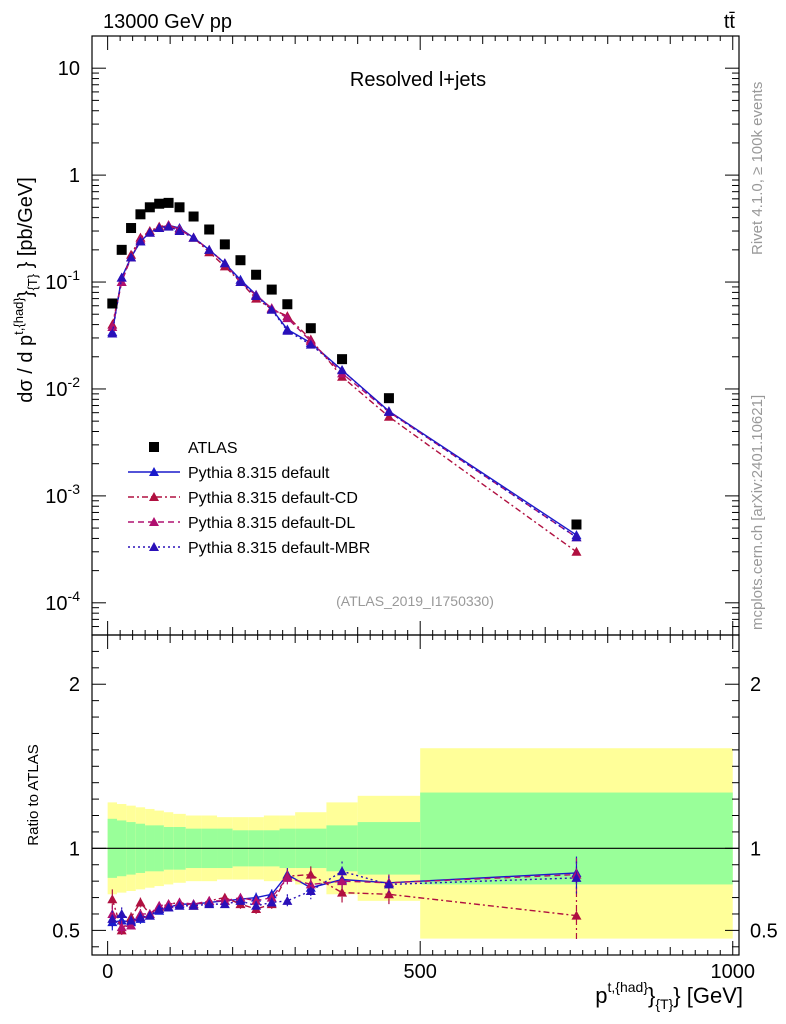 This screenshot has height=1024, width=786. What do you see at coordinates (69, 69) in the screenshot?
I see `y-tick-label: 10` at bounding box center [69, 69].